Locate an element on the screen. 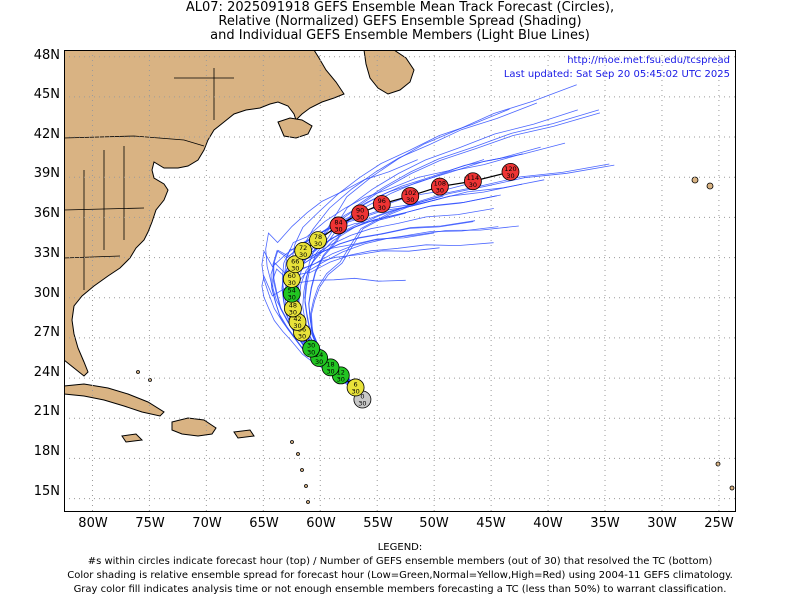 The width and height of the screenshot is (800, 600). lon-label: 50W is located at coordinates (434, 523).